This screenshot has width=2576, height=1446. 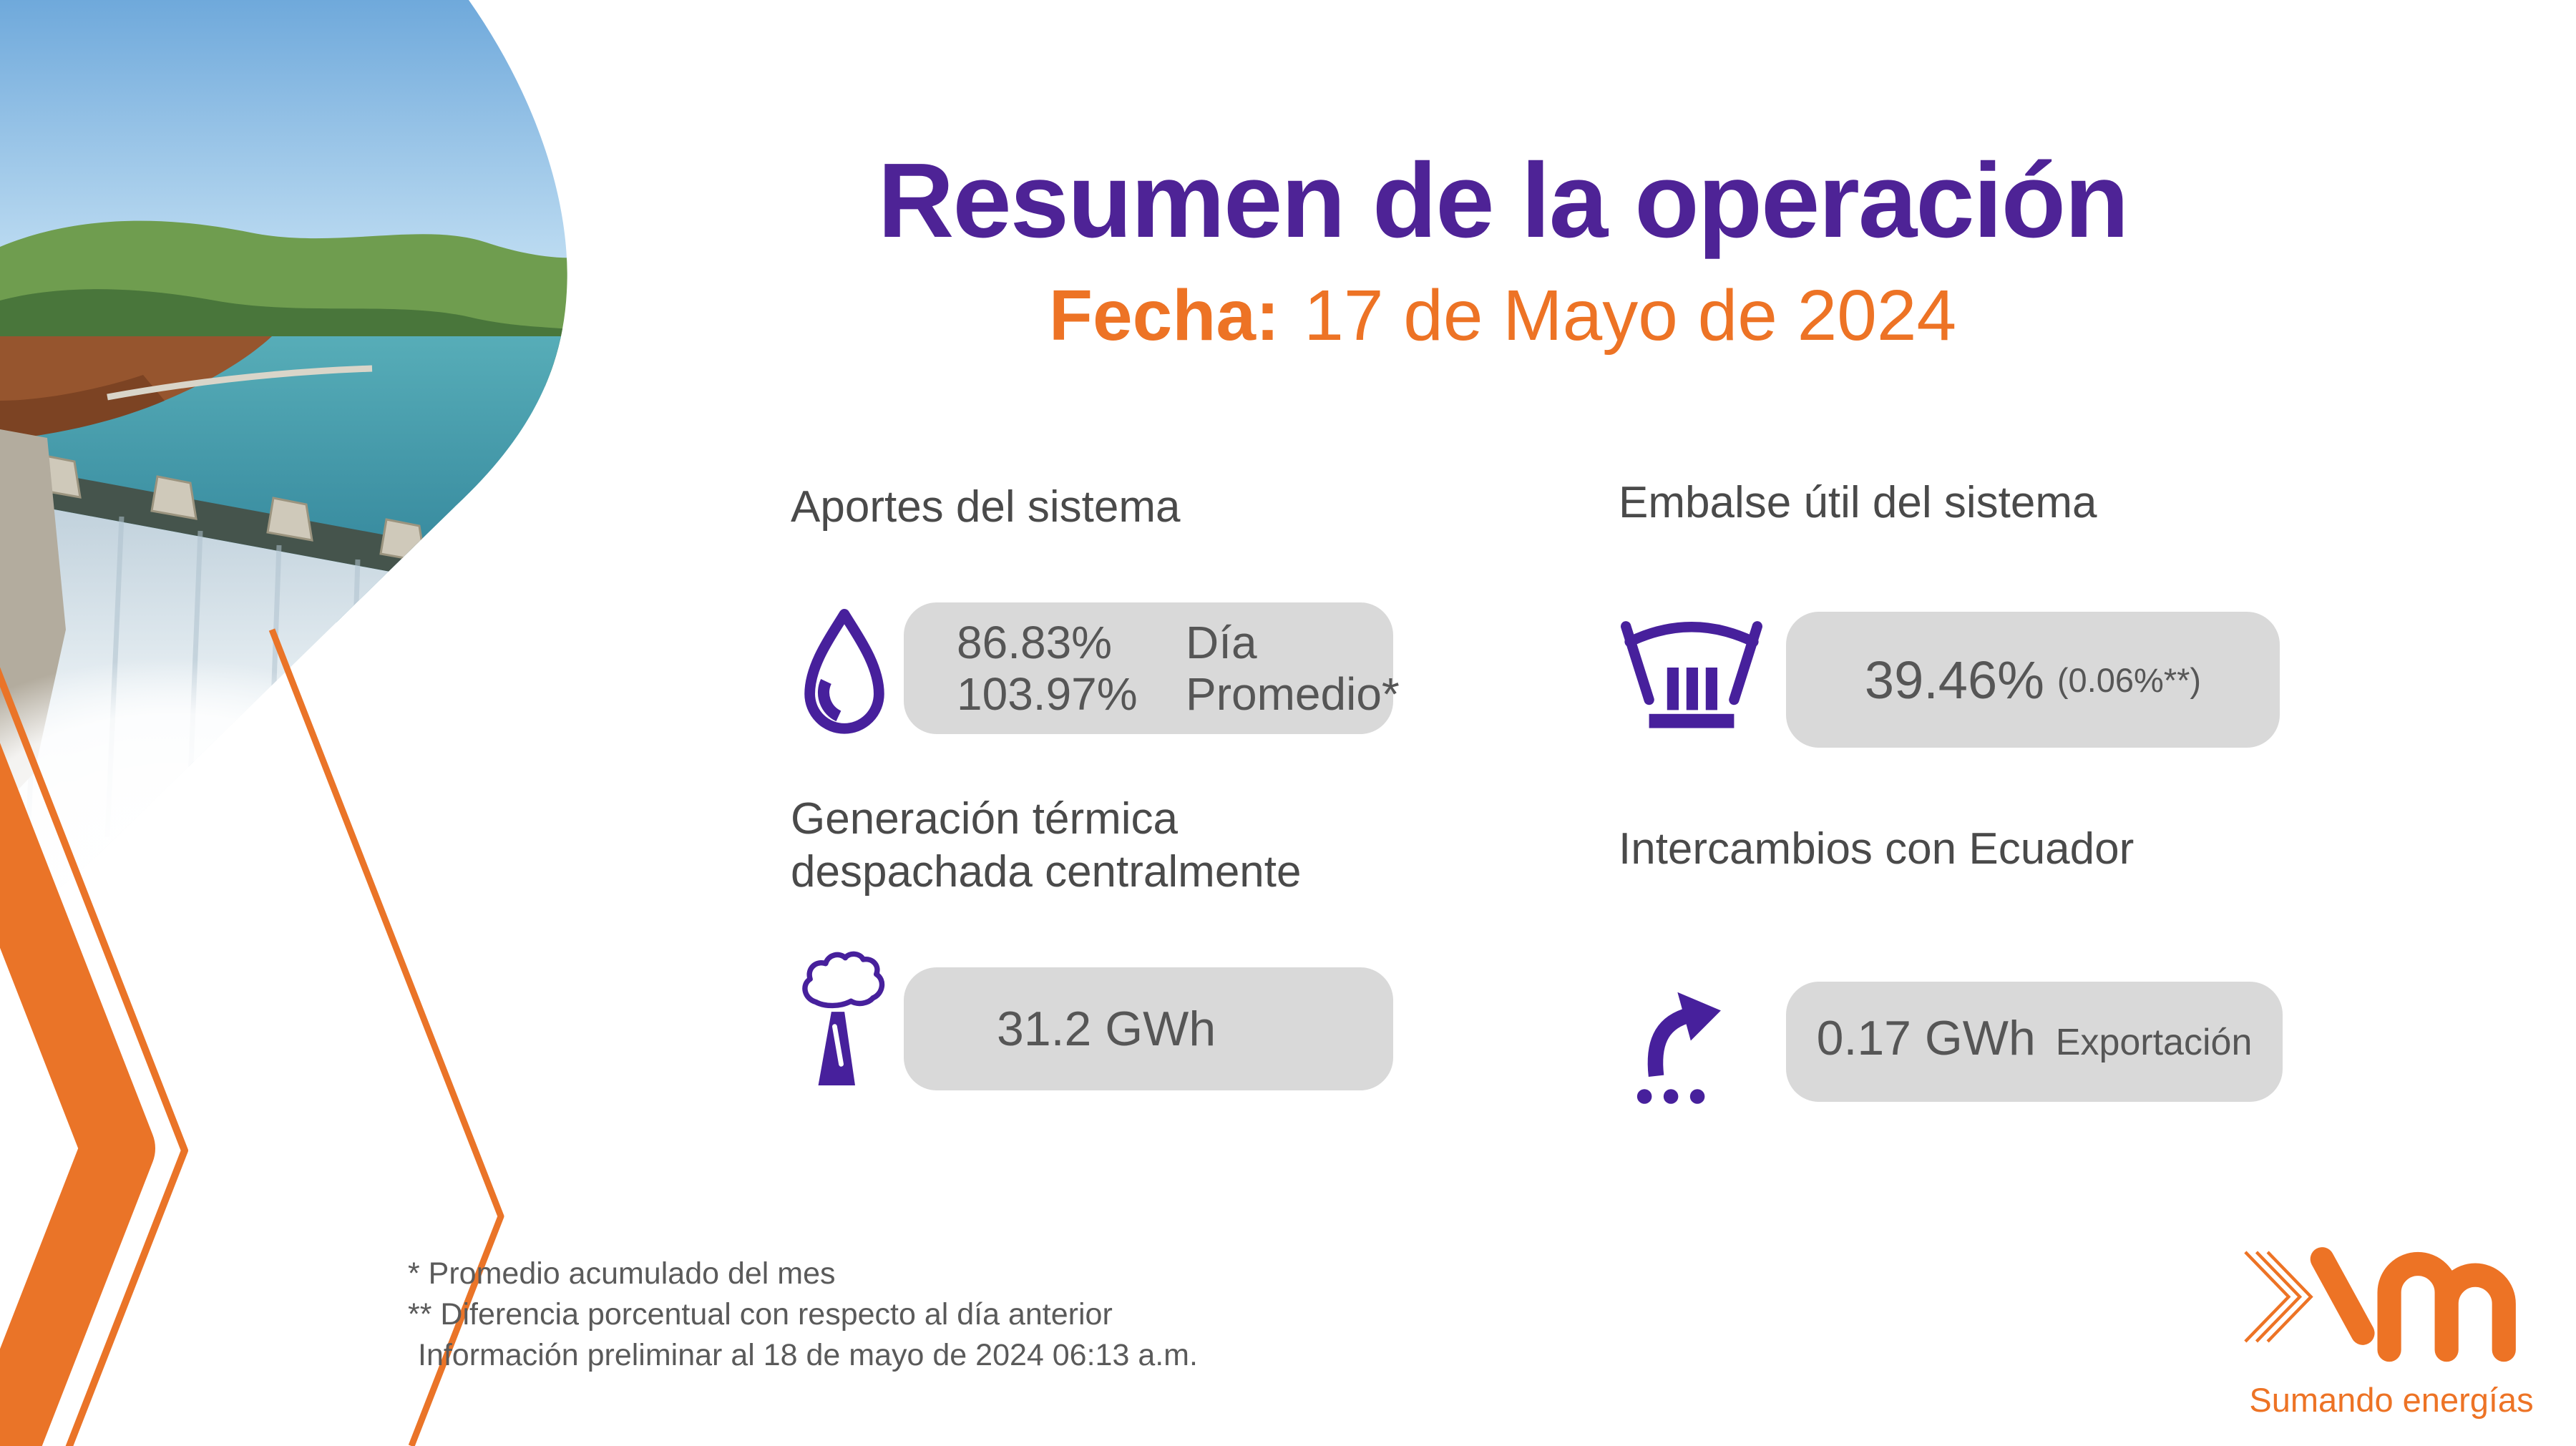 What do you see at coordinates (1164, 315) in the screenshot?
I see `date-label: Fecha:` at bounding box center [1164, 315].